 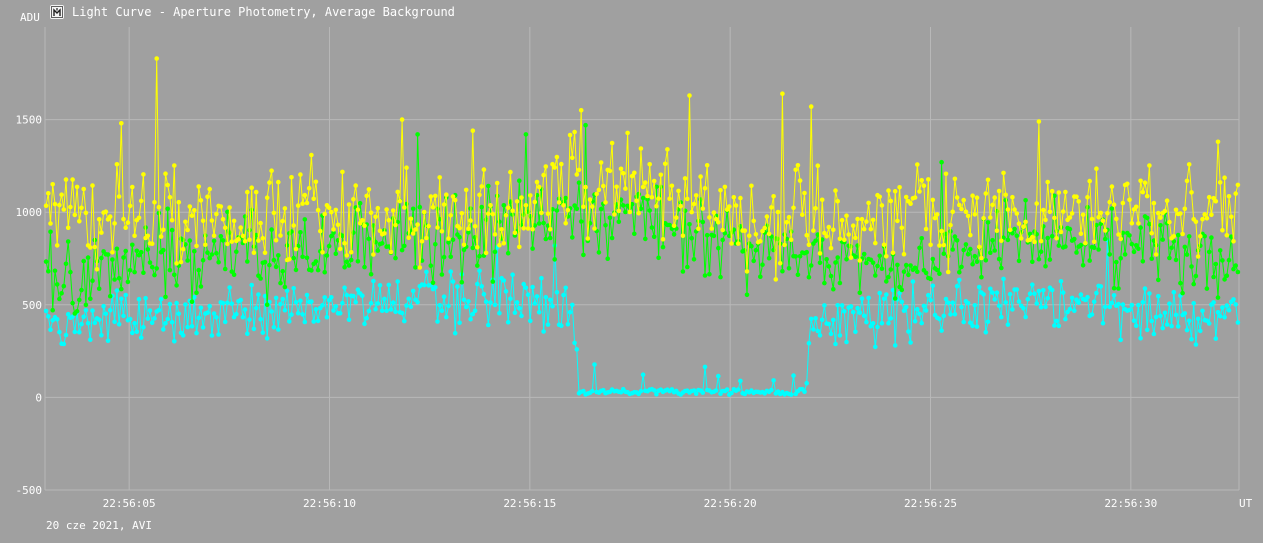 What do you see at coordinates (57, 12) in the screenshot?
I see `light-curve-icon` at bounding box center [57, 12].